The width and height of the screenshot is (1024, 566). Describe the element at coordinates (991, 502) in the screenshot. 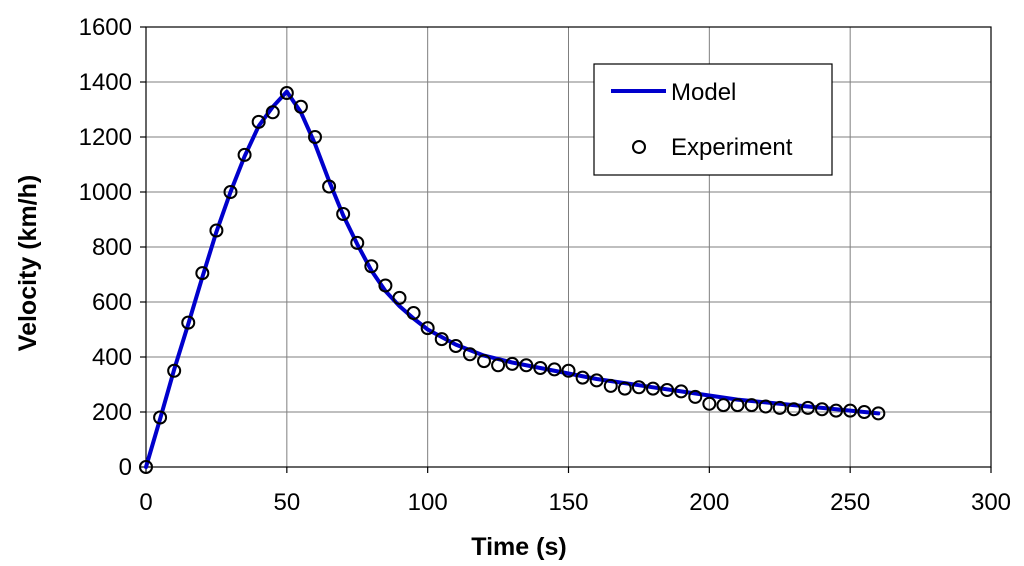

I see `x-tick-label: 300` at that location.